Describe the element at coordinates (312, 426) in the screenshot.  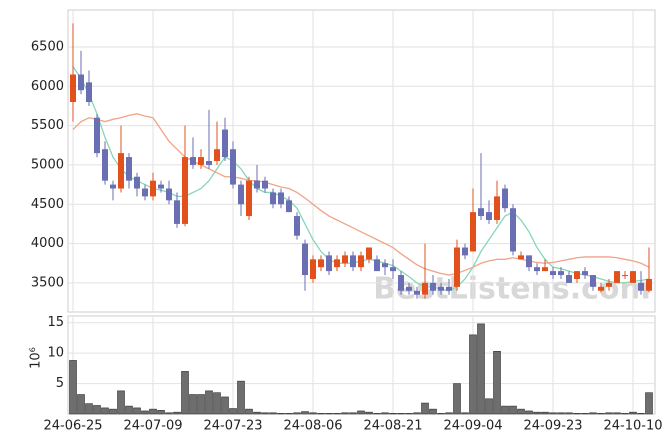
I see `x-tick-label: 24-08-06` at that location.